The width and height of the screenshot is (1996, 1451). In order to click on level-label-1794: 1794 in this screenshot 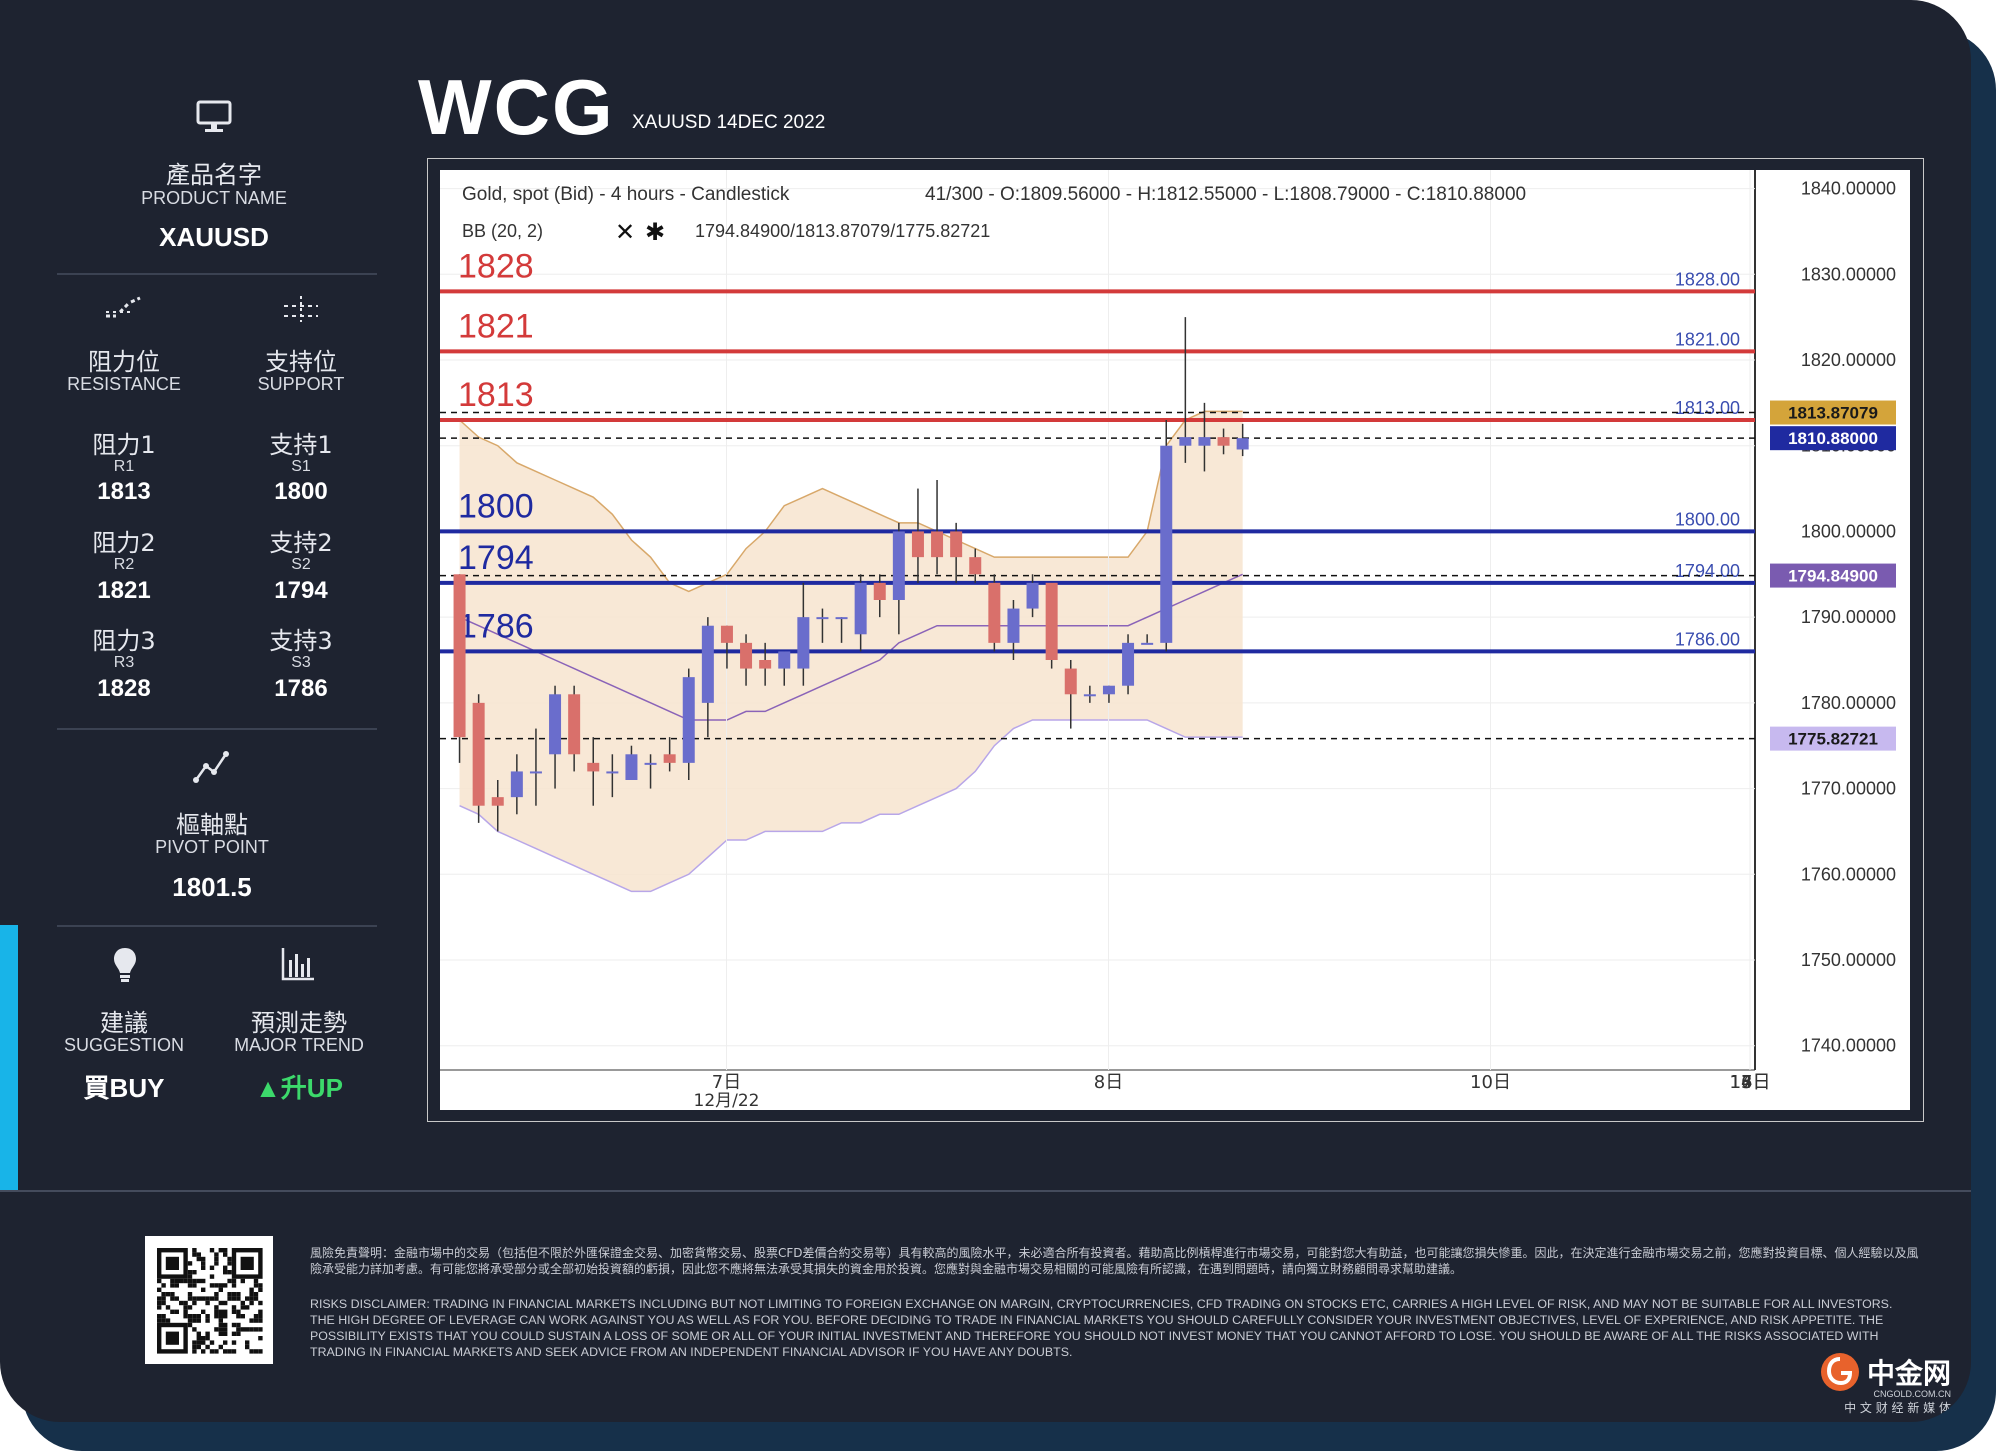, I will do `click(496, 558)`.